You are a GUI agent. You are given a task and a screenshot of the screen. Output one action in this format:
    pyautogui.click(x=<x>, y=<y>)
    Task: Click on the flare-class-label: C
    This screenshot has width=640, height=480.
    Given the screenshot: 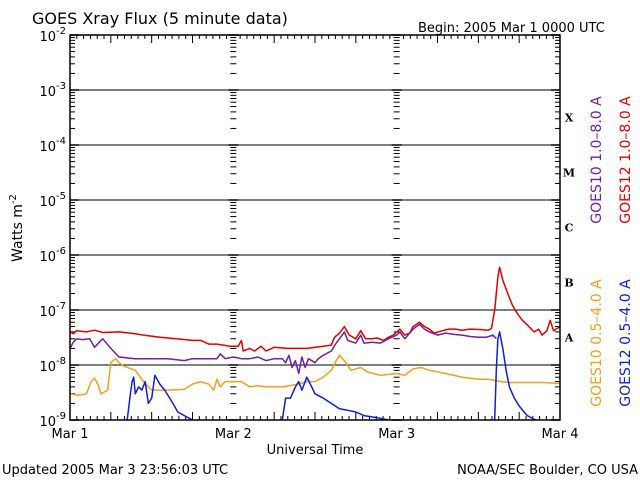 What is the action you would take?
    pyautogui.click(x=569, y=228)
    